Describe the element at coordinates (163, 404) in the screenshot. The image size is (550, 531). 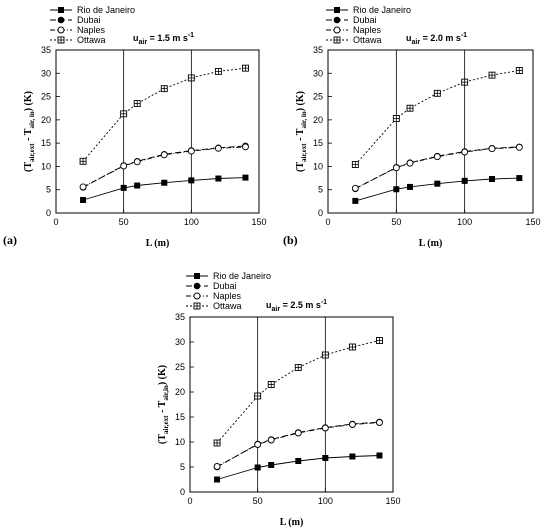
I see `y-axis-label: (Tair,ext - Tair,in) (K)` at that location.